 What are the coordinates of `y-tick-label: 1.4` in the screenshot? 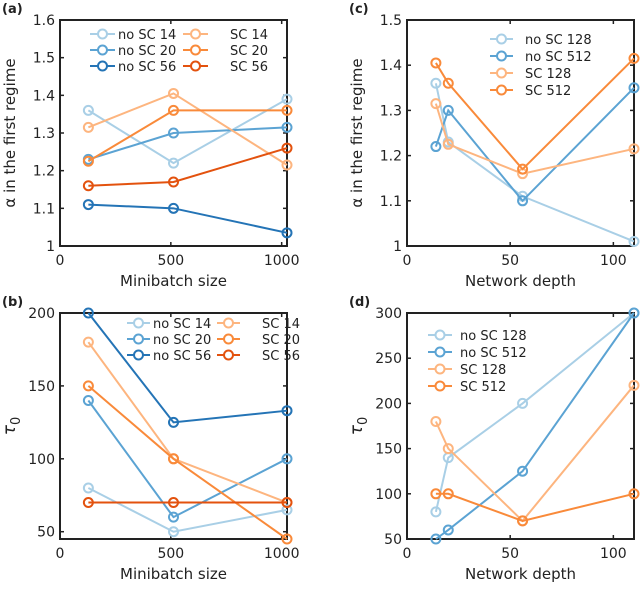 It's located at (44, 96).